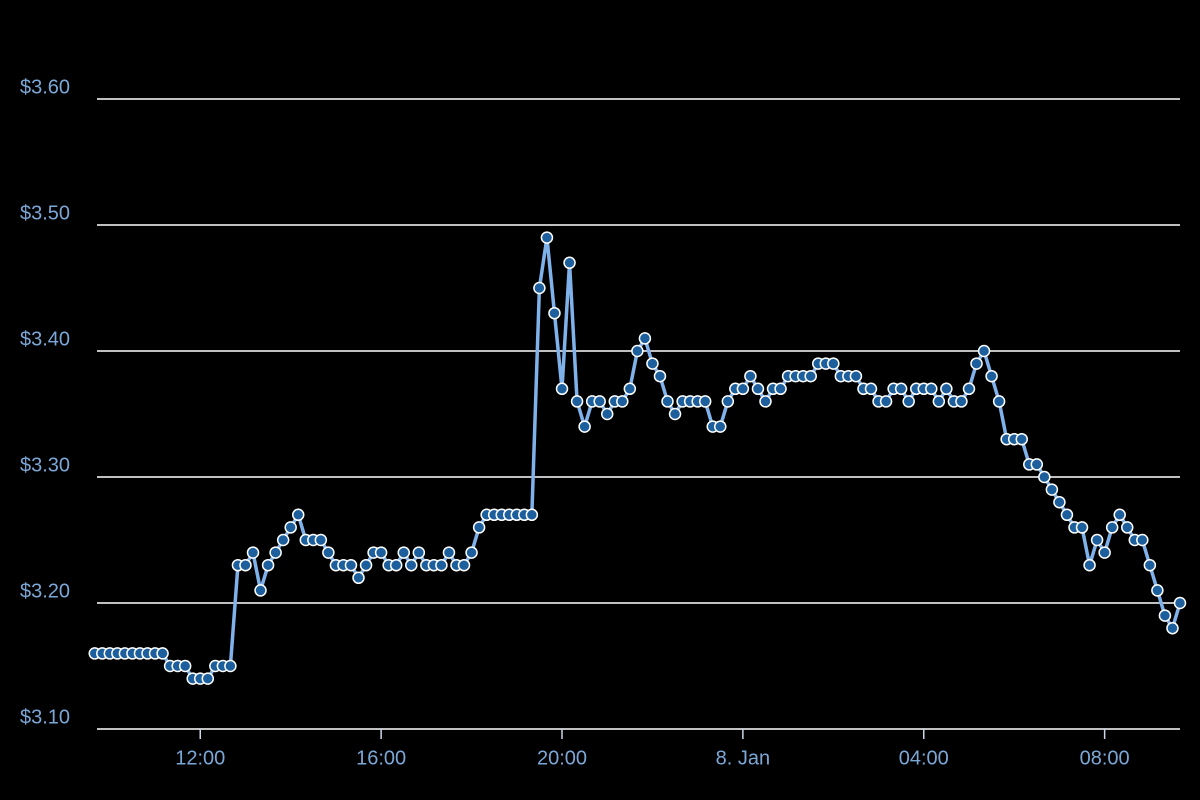  What do you see at coordinates (45, 717) in the screenshot?
I see `y-tick-label: $3.10` at bounding box center [45, 717].